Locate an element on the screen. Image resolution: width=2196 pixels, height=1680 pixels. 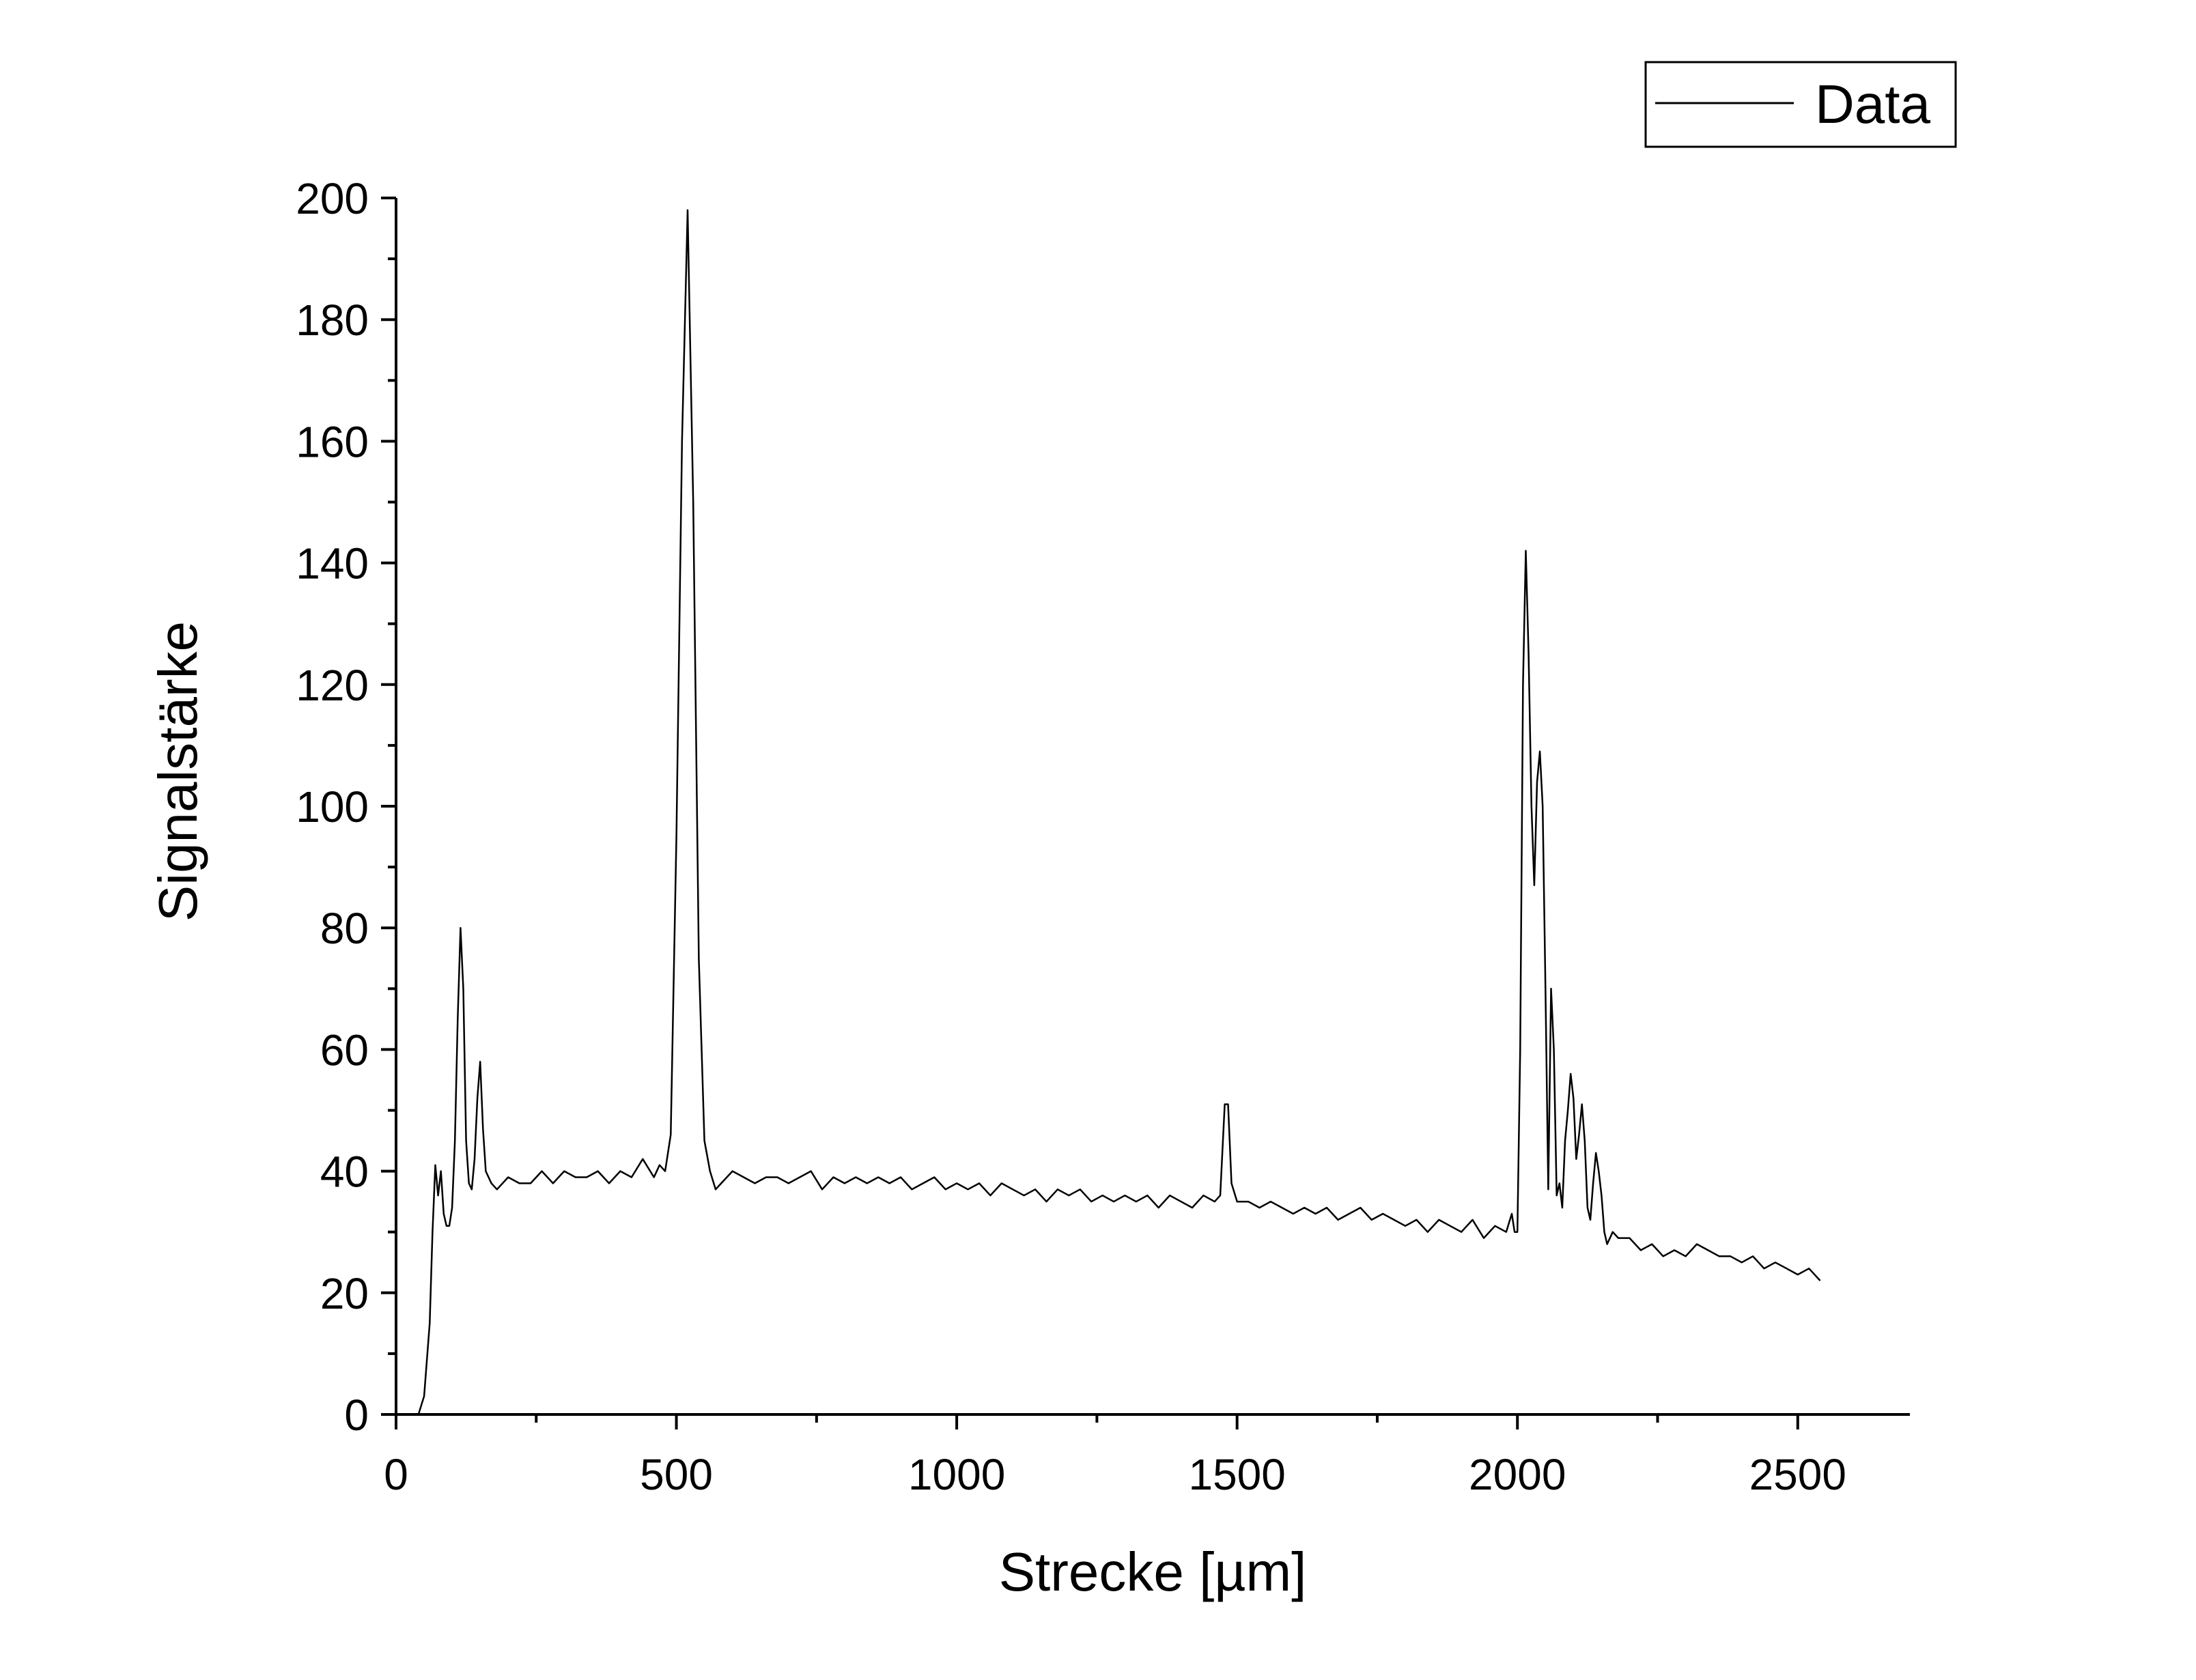
x-tick-label: 500 is located at coordinates (676, 1474).